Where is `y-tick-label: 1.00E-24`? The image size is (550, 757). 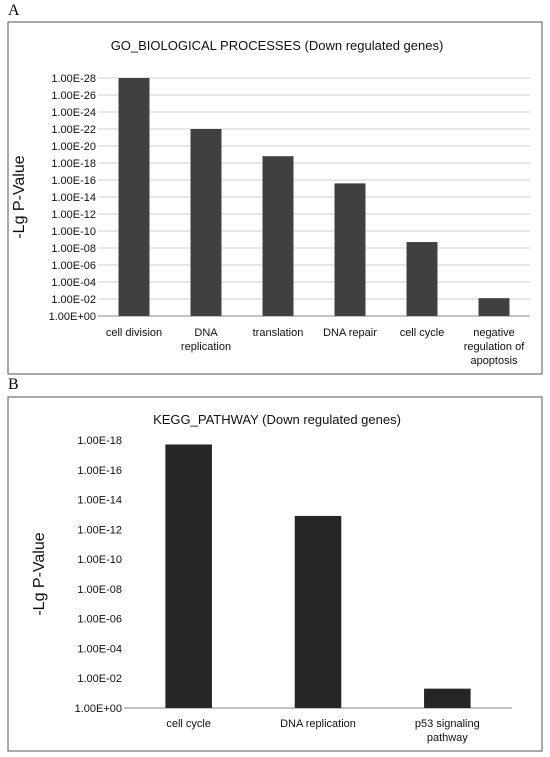 y-tick-label: 1.00E-24 is located at coordinates (73, 113).